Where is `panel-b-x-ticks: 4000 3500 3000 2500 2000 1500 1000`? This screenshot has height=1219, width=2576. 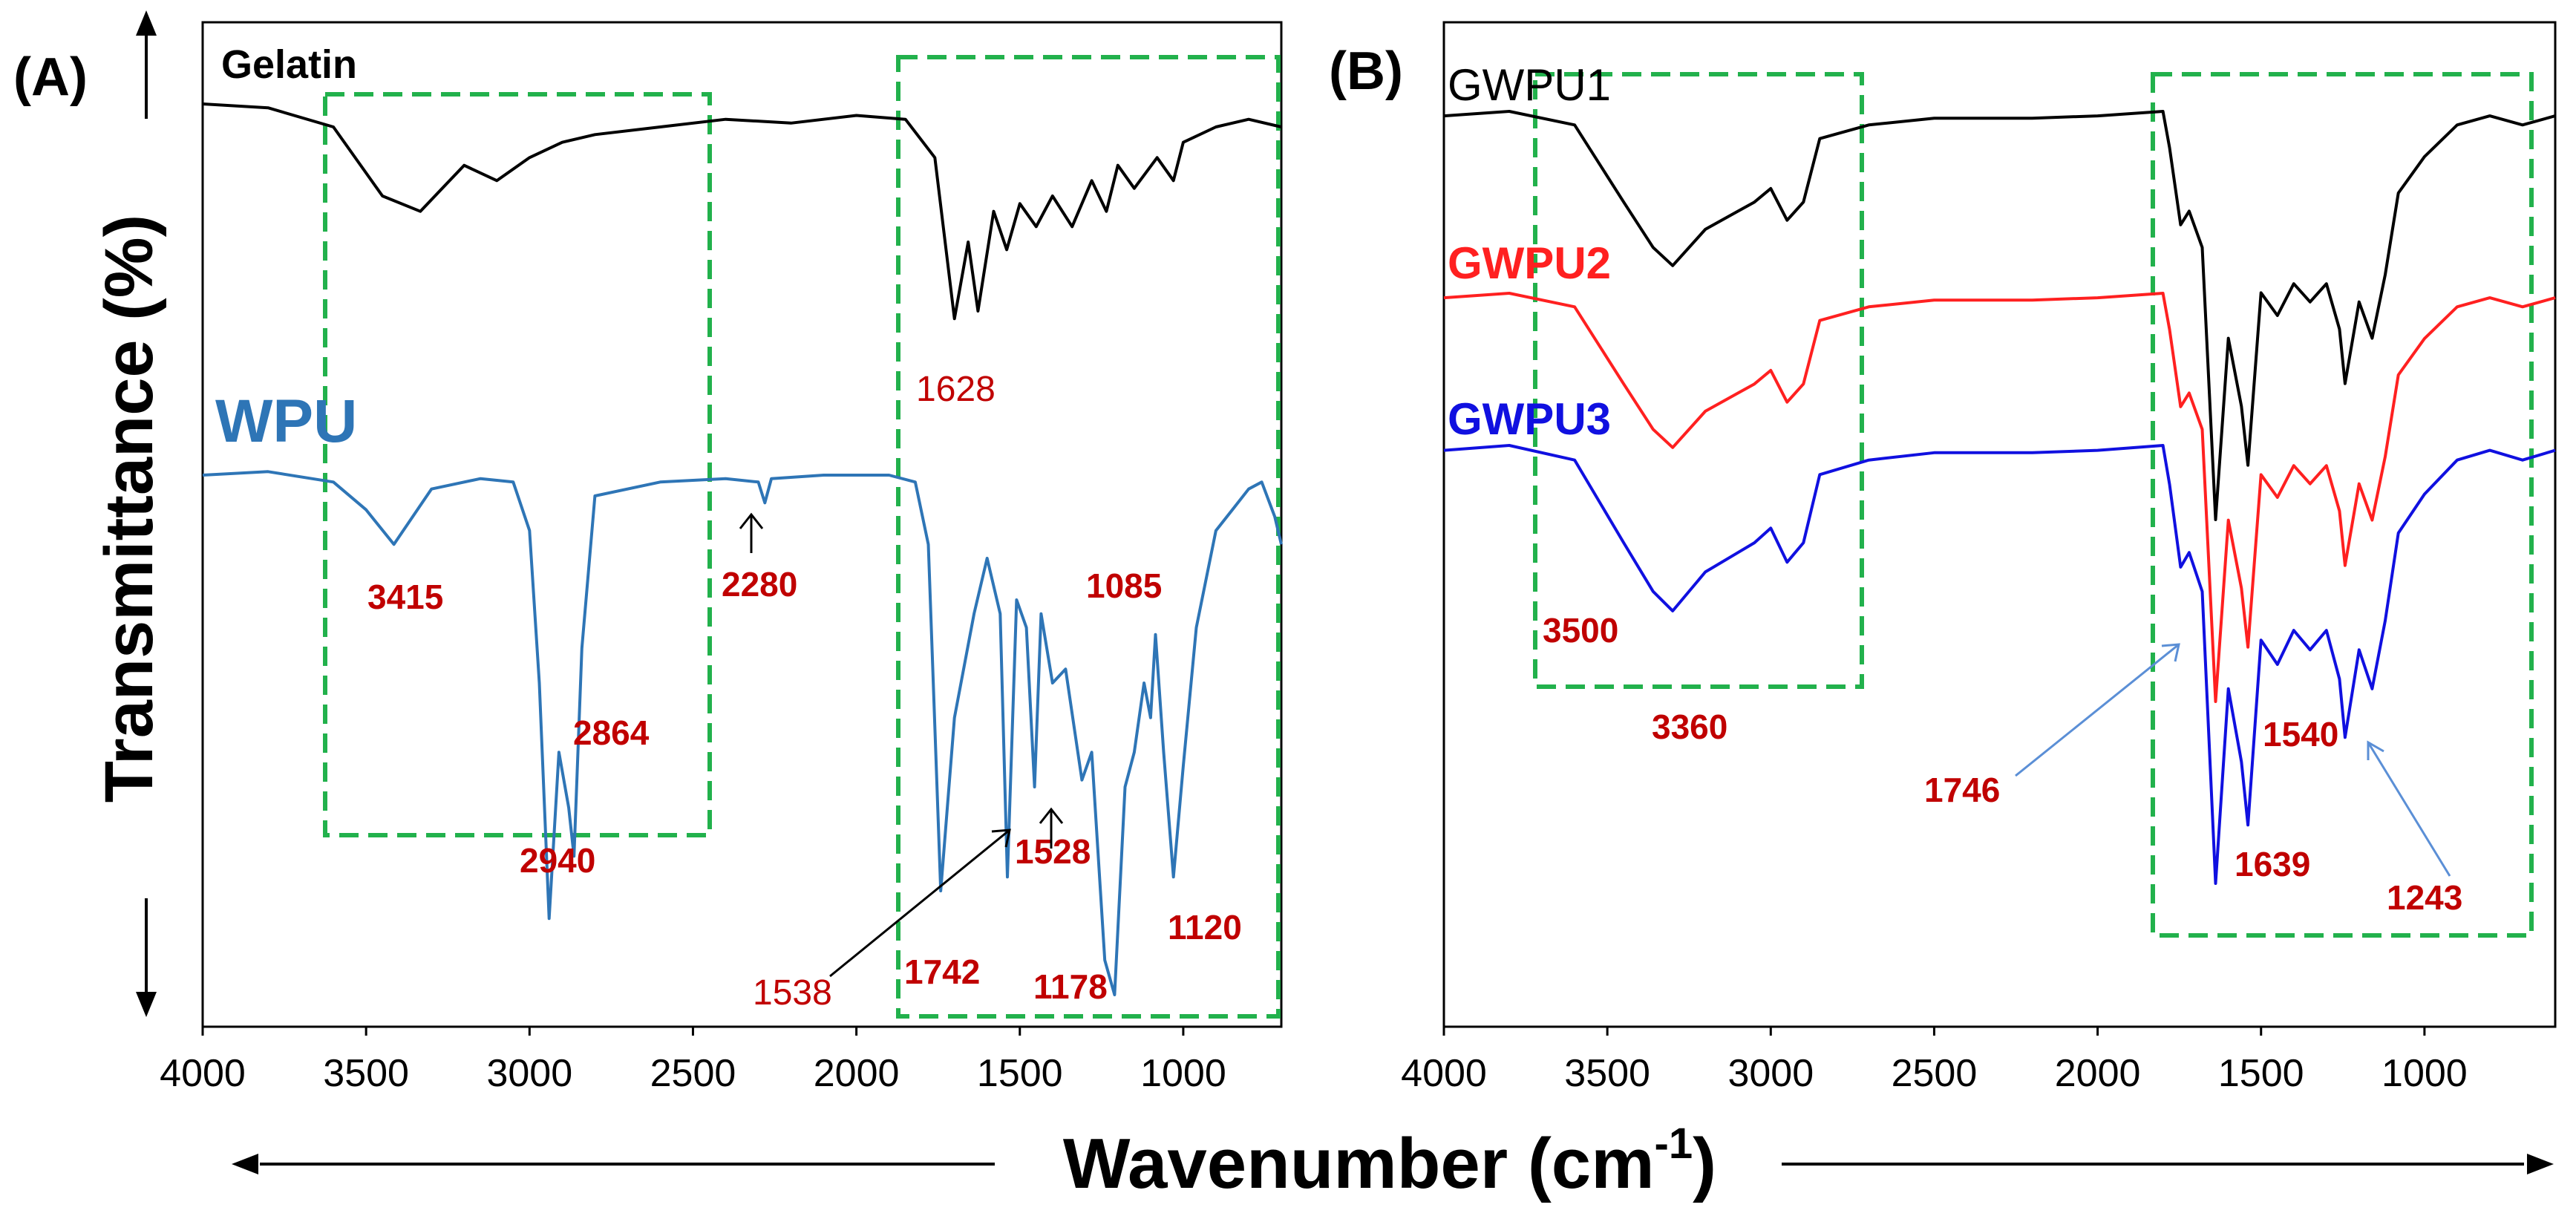
panel-b-x-ticks: 4000 3500 3000 2500 2000 1500 1000 is located at coordinates (1934, 1061).